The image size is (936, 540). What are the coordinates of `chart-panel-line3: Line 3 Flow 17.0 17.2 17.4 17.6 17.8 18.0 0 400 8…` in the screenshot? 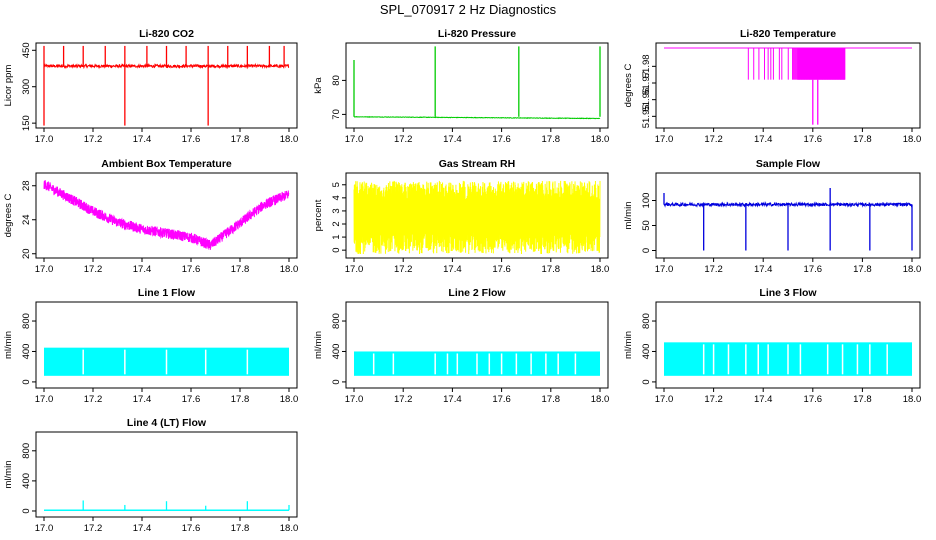 It's located at (772, 346).